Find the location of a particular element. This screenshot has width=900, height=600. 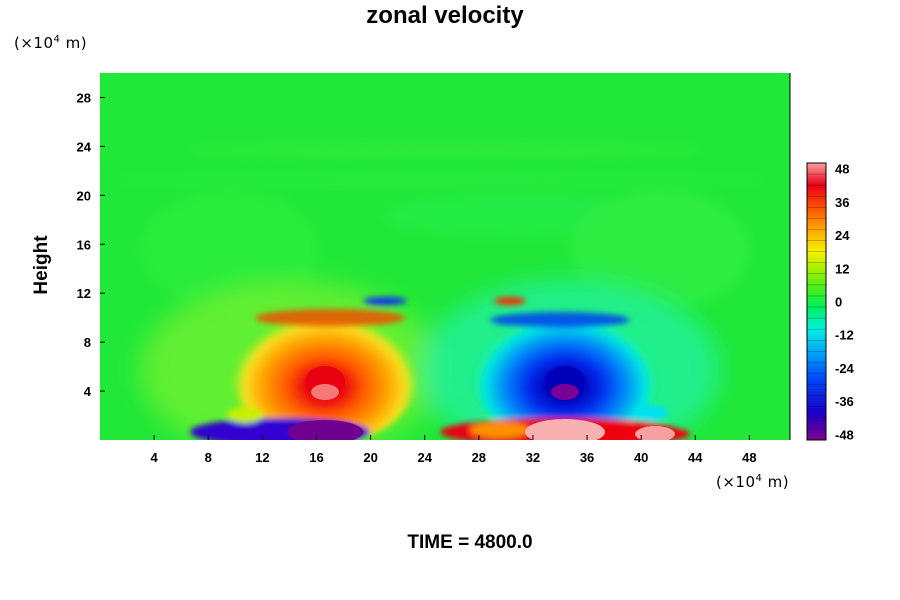

x-tick-label: 4 is located at coordinates (155, 457).